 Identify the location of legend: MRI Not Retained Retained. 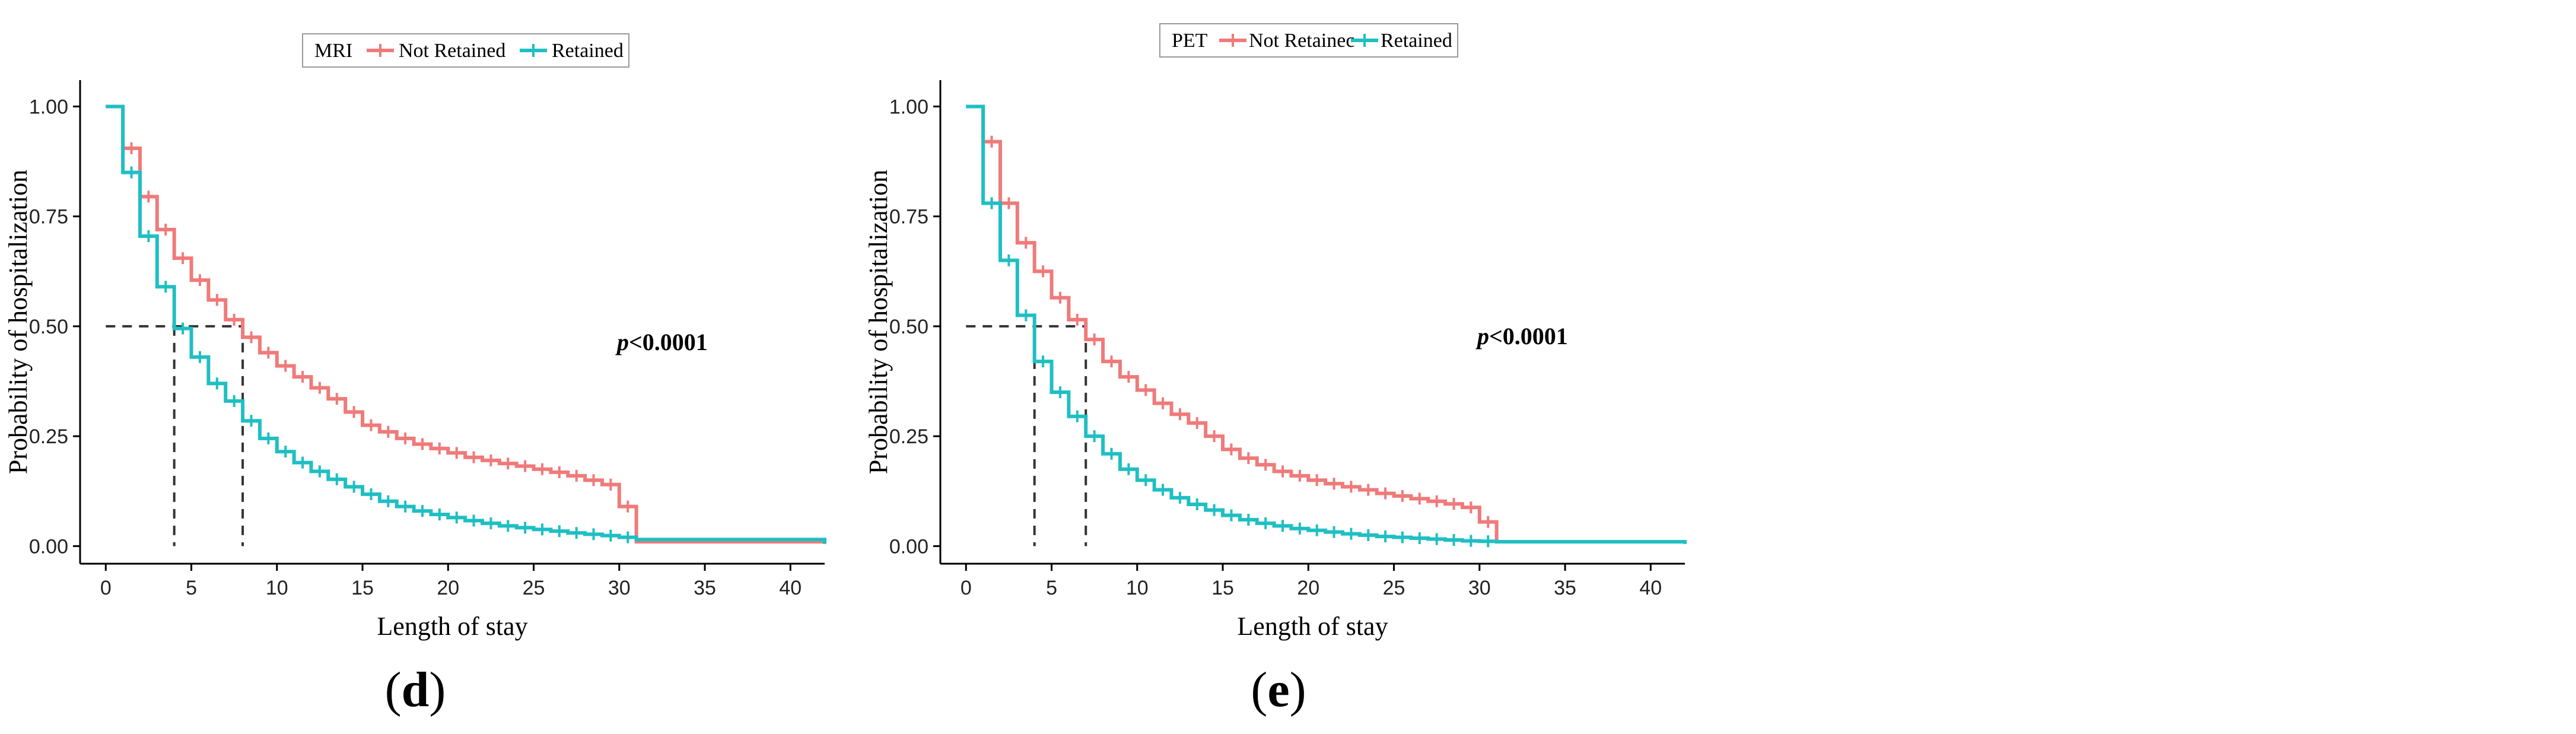
(465, 50).